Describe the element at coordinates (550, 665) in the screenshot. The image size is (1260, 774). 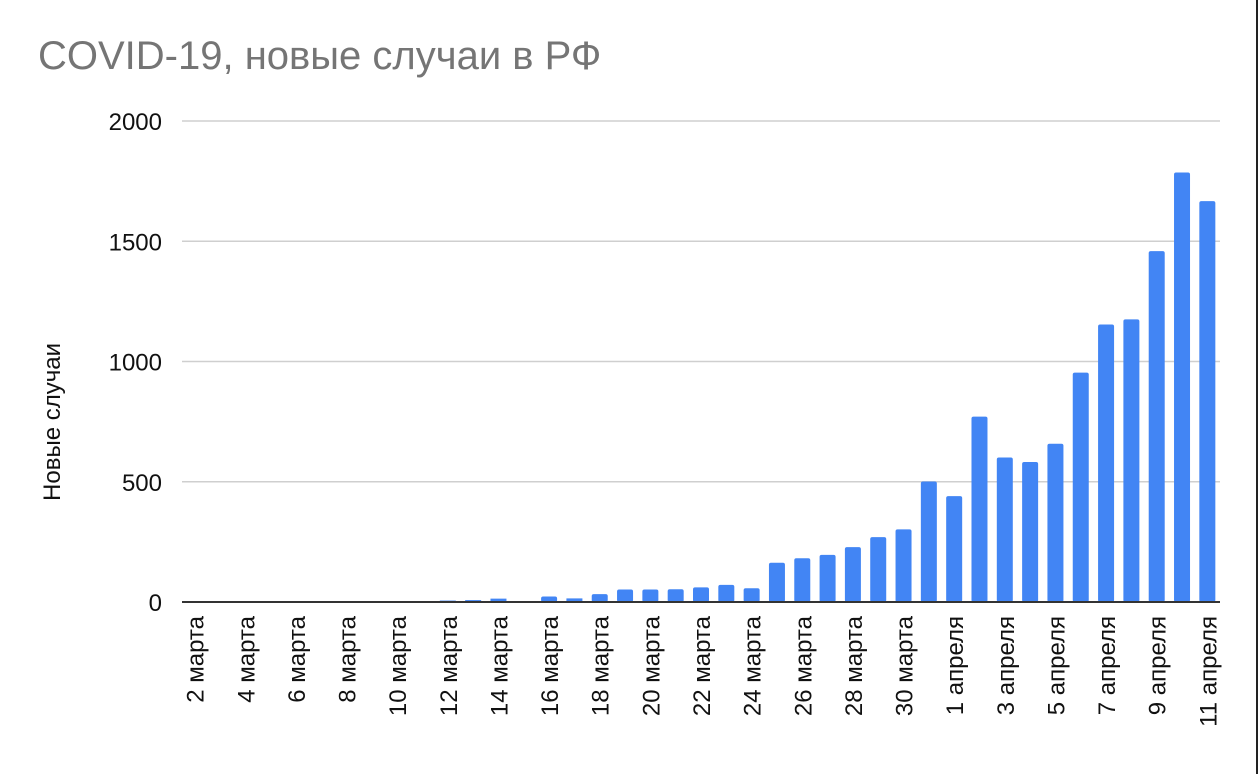
I see `x-tick-label: 16 марта` at that location.